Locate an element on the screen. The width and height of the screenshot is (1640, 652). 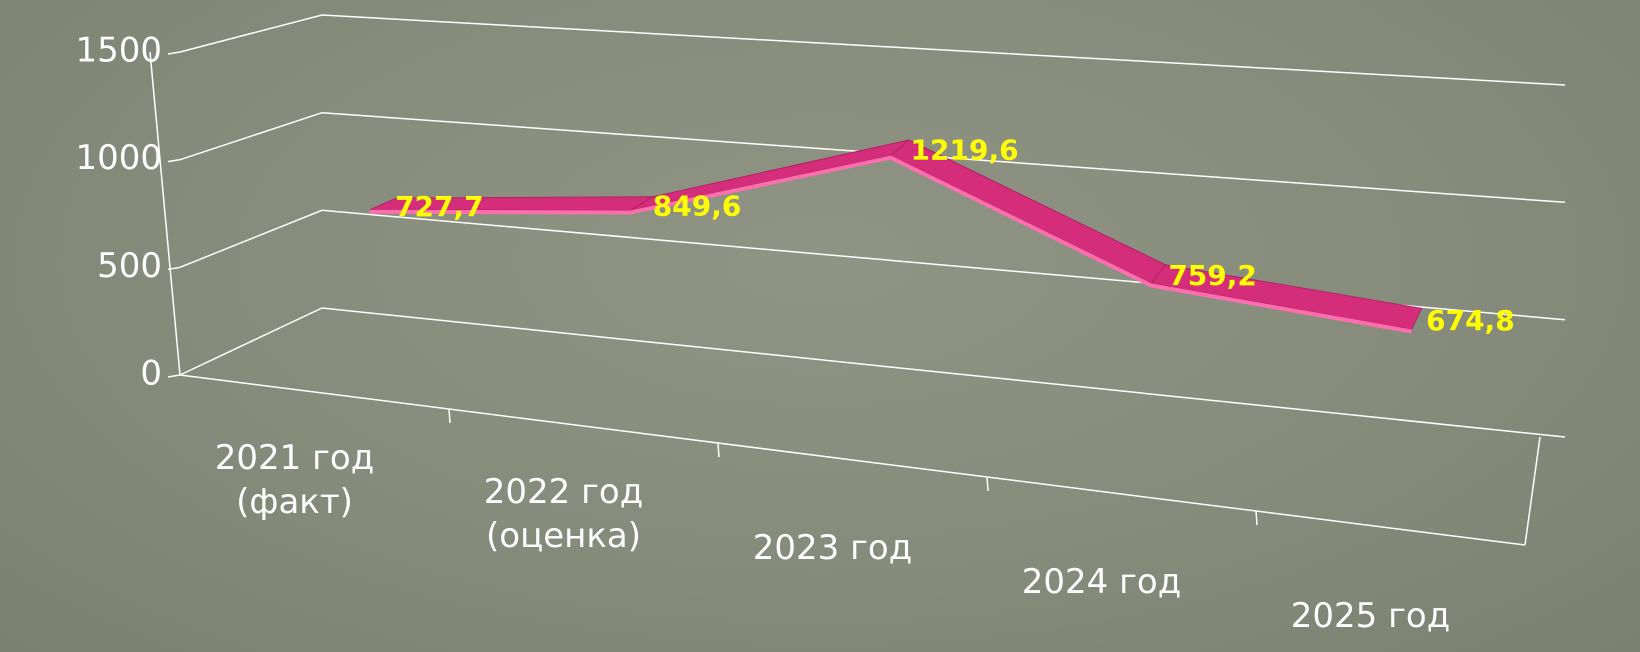
y-axis is located at coordinates (165, 213).